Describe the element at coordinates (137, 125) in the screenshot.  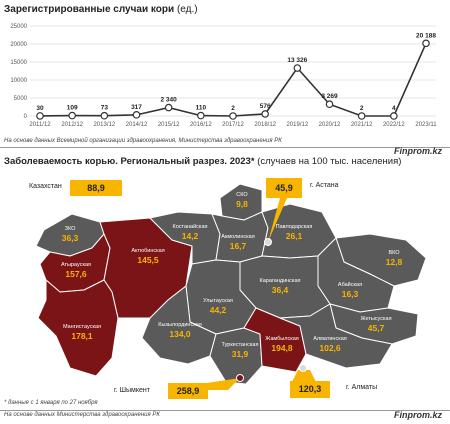
I see `x-tick-label: 2014/12` at that location.